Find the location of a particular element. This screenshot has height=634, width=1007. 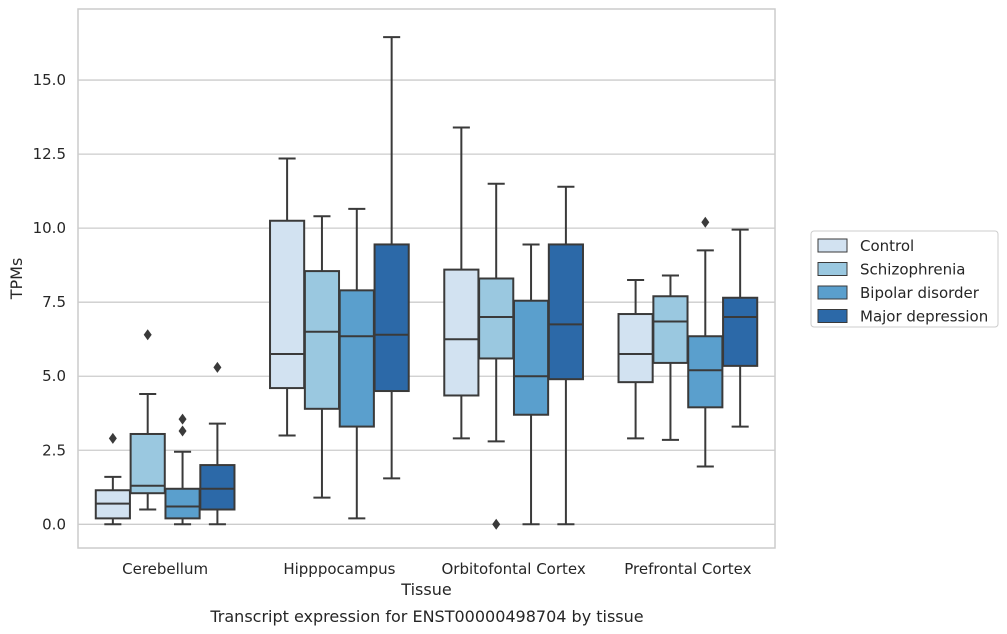

legend-frame is located at coordinates (904, 279).